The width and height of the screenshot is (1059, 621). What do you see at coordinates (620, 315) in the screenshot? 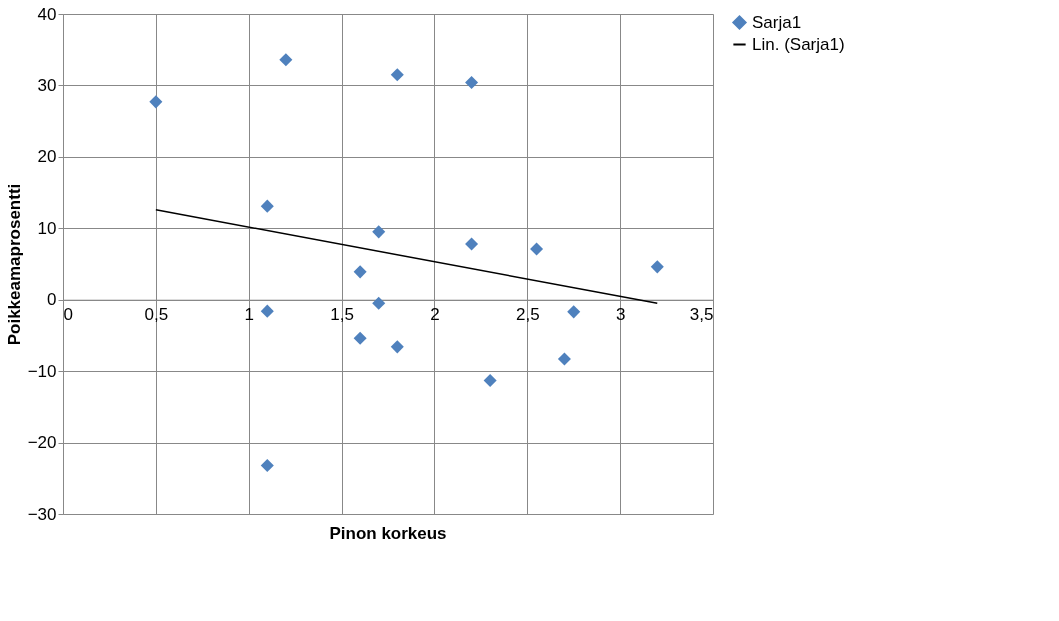
I see `x-tick-label: 3` at bounding box center [620, 315].